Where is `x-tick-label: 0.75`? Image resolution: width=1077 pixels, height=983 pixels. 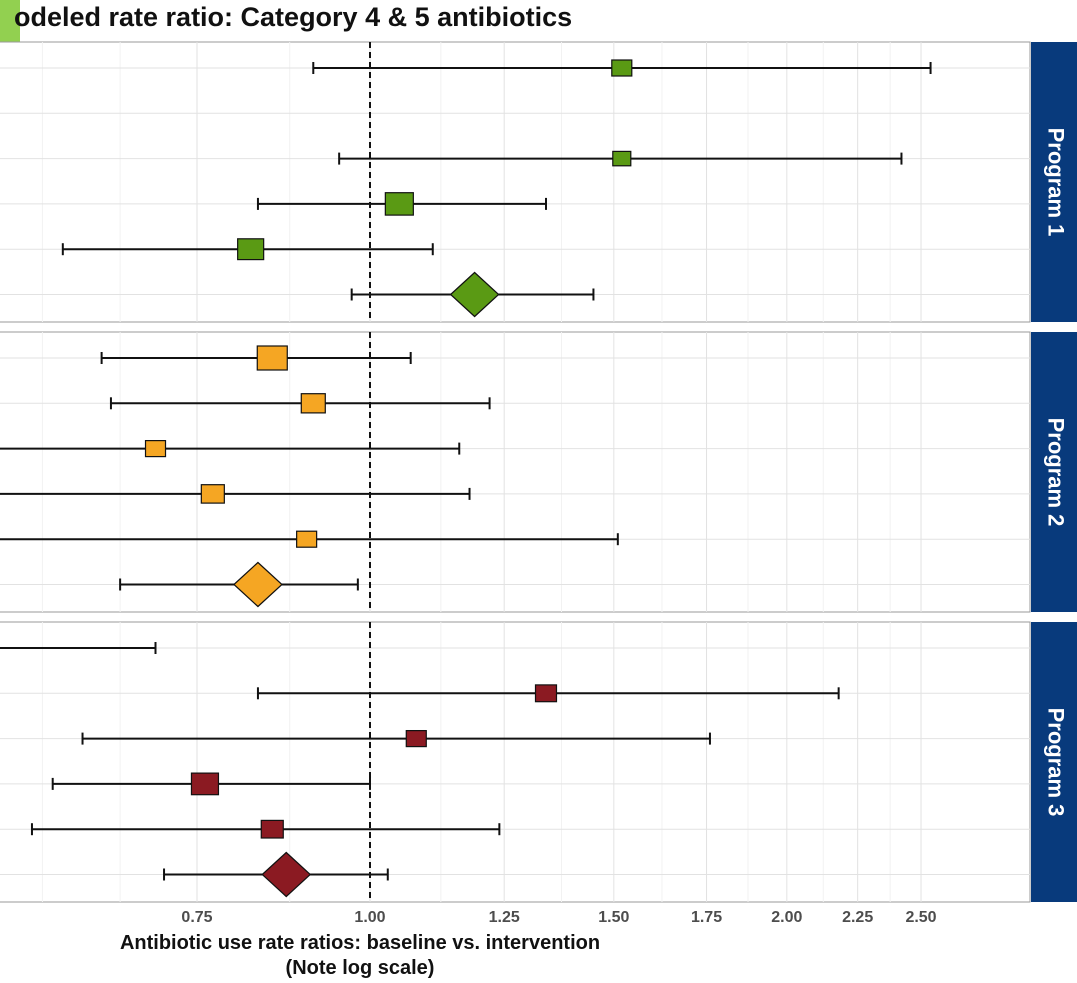
x-tick-label: 0.75 is located at coordinates (196, 917).